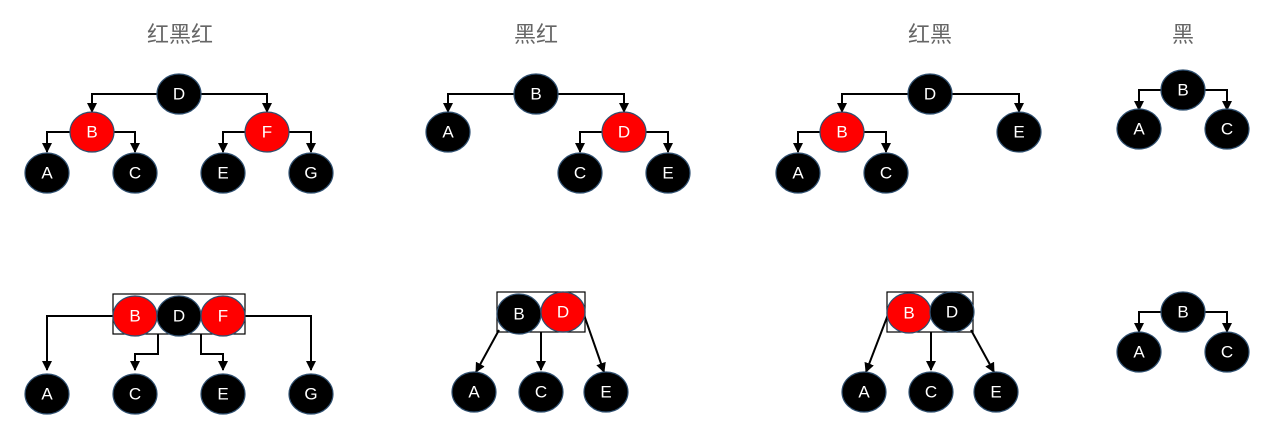 The image size is (1266, 439). Describe the element at coordinates (877, 342) in the screenshot. I see `edge-to-a` at that location.